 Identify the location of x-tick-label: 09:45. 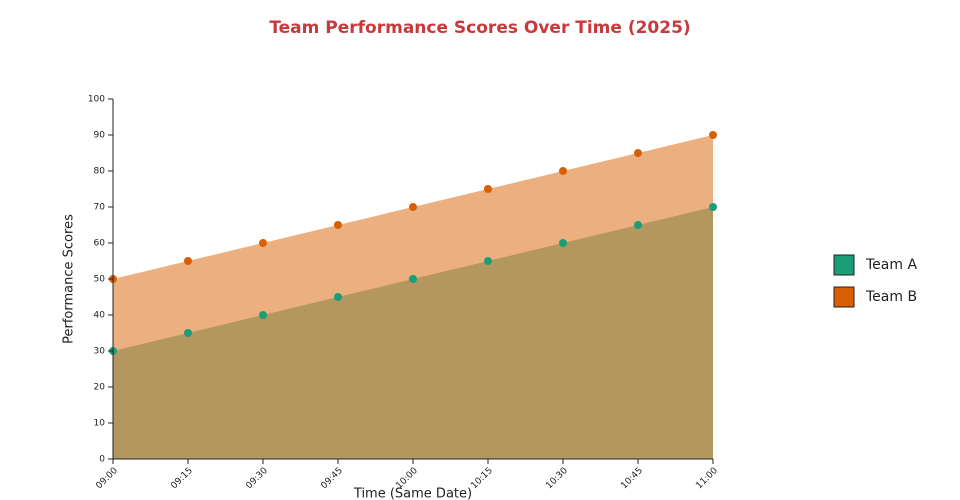
(331, 478).